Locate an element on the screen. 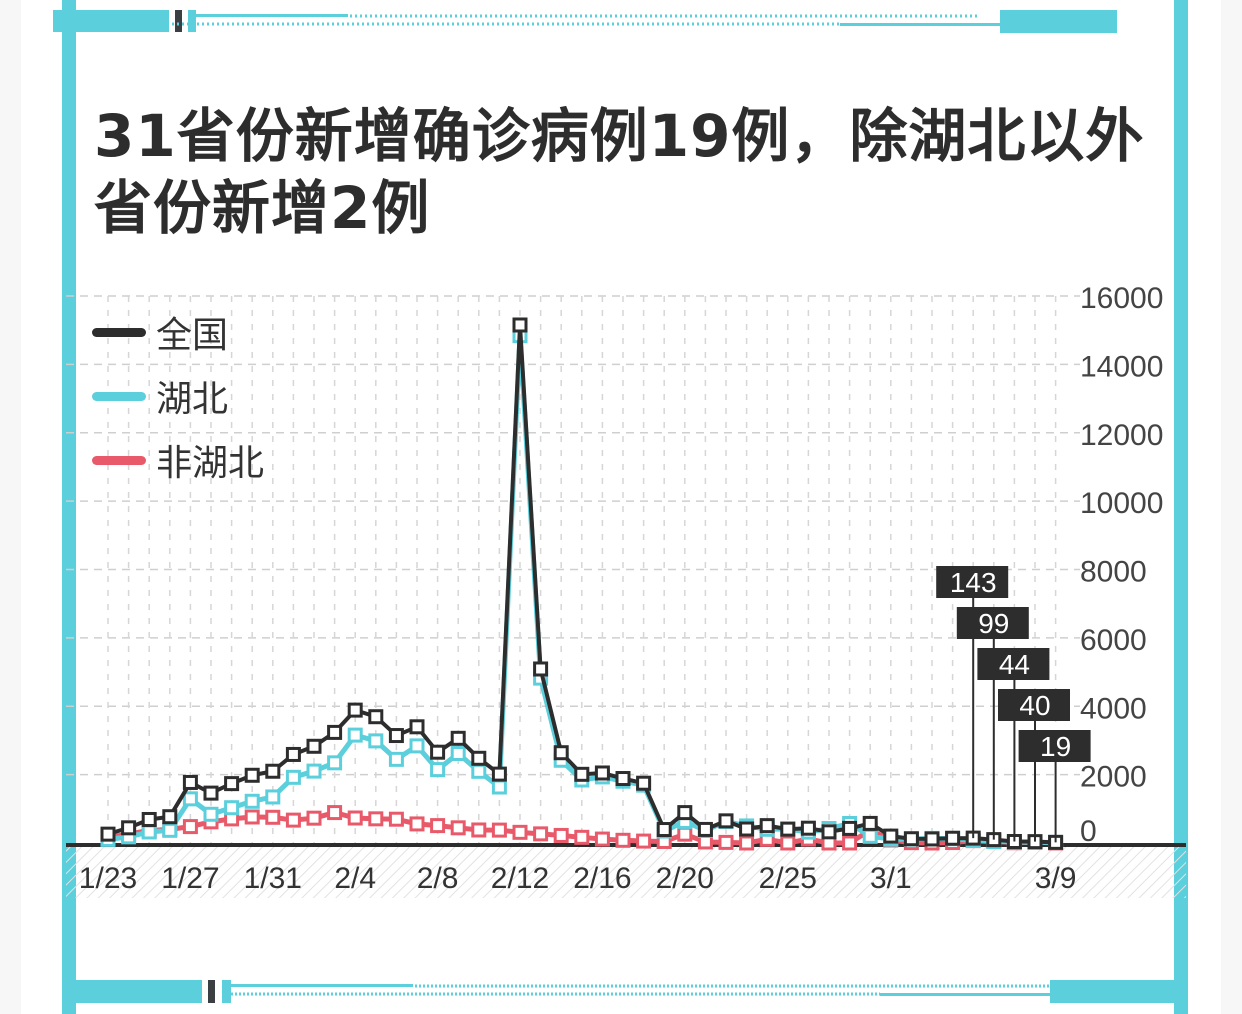  legend-label-national: 全国 is located at coordinates (192, 335).